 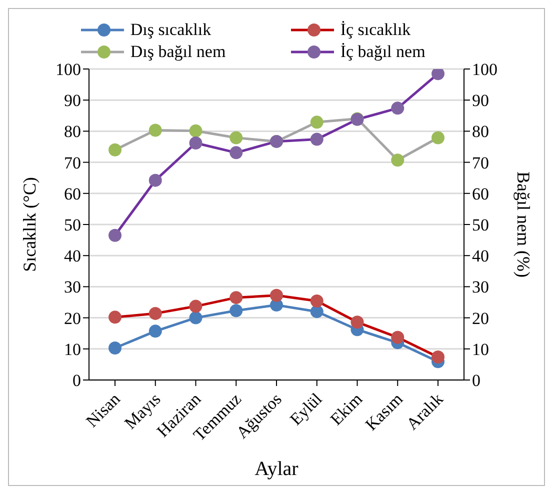 What do you see at coordinates (480, 318) in the screenshot?
I see `y2-tick-label: 20` at bounding box center [480, 318].